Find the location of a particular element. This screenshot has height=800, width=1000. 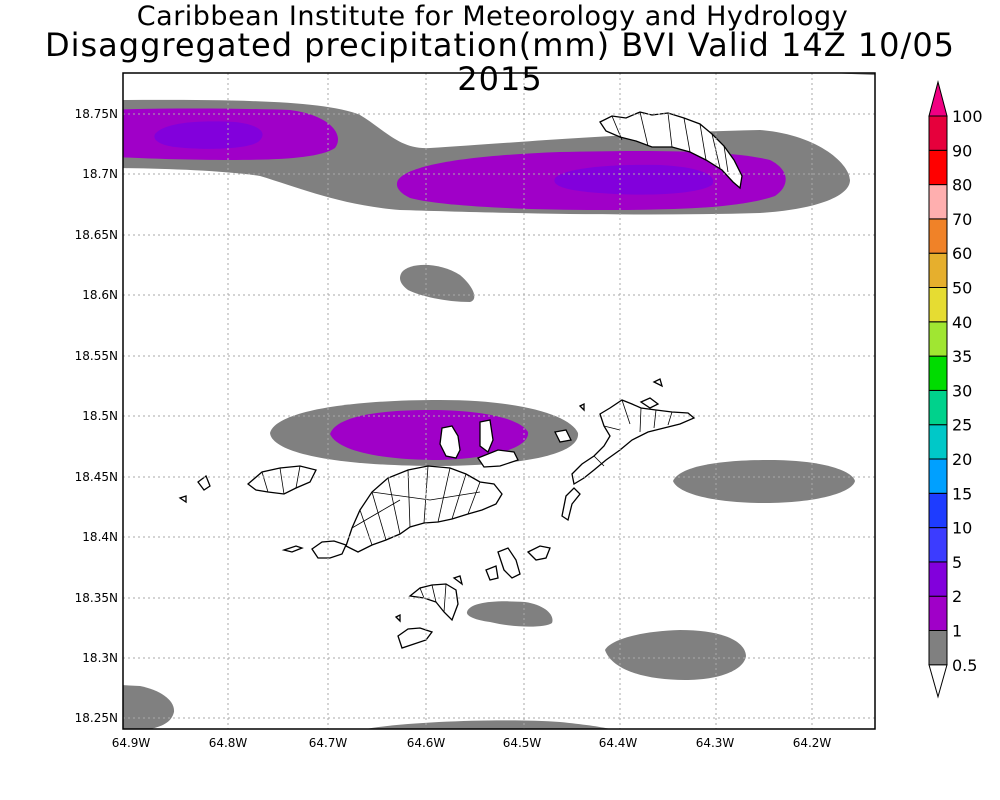

colorbar-label: 100 is located at coordinates (967, 116).